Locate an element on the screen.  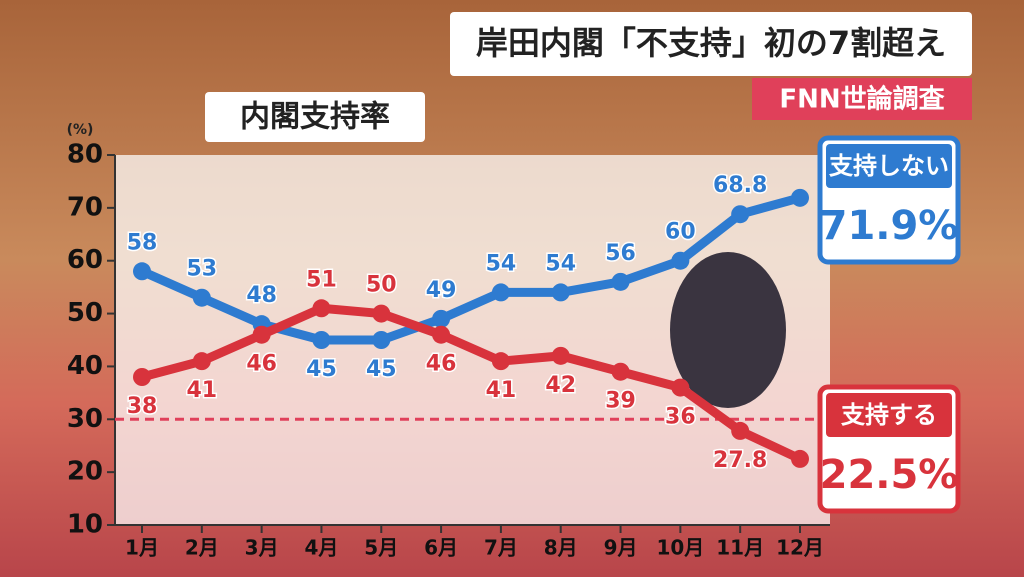
subtitle-box is located at coordinates (862, 99).